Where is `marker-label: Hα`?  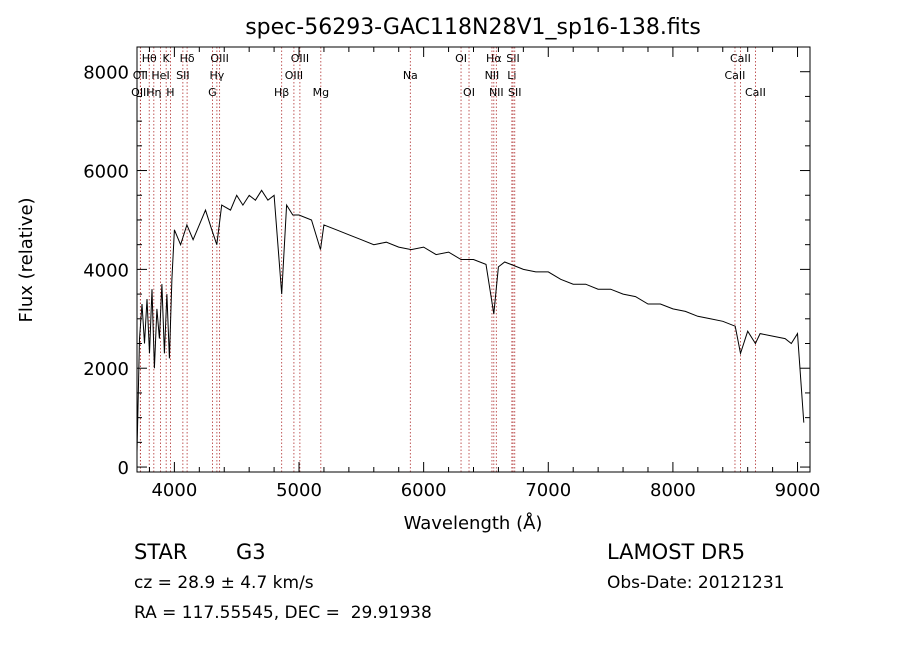
marker-label: Hα is located at coordinates (494, 58).